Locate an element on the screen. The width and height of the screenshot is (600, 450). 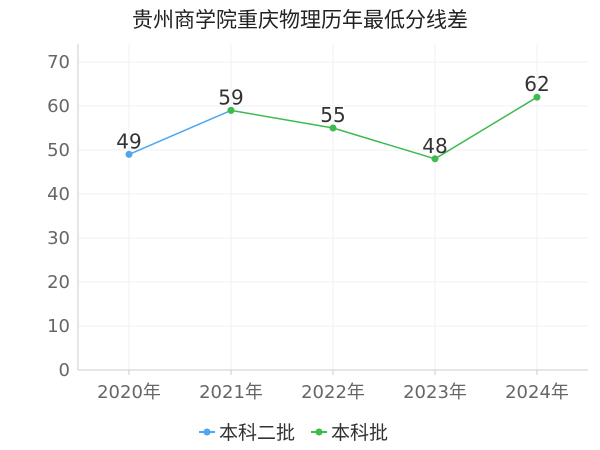
y-tick-label: 20 is located at coordinates (58, 282).